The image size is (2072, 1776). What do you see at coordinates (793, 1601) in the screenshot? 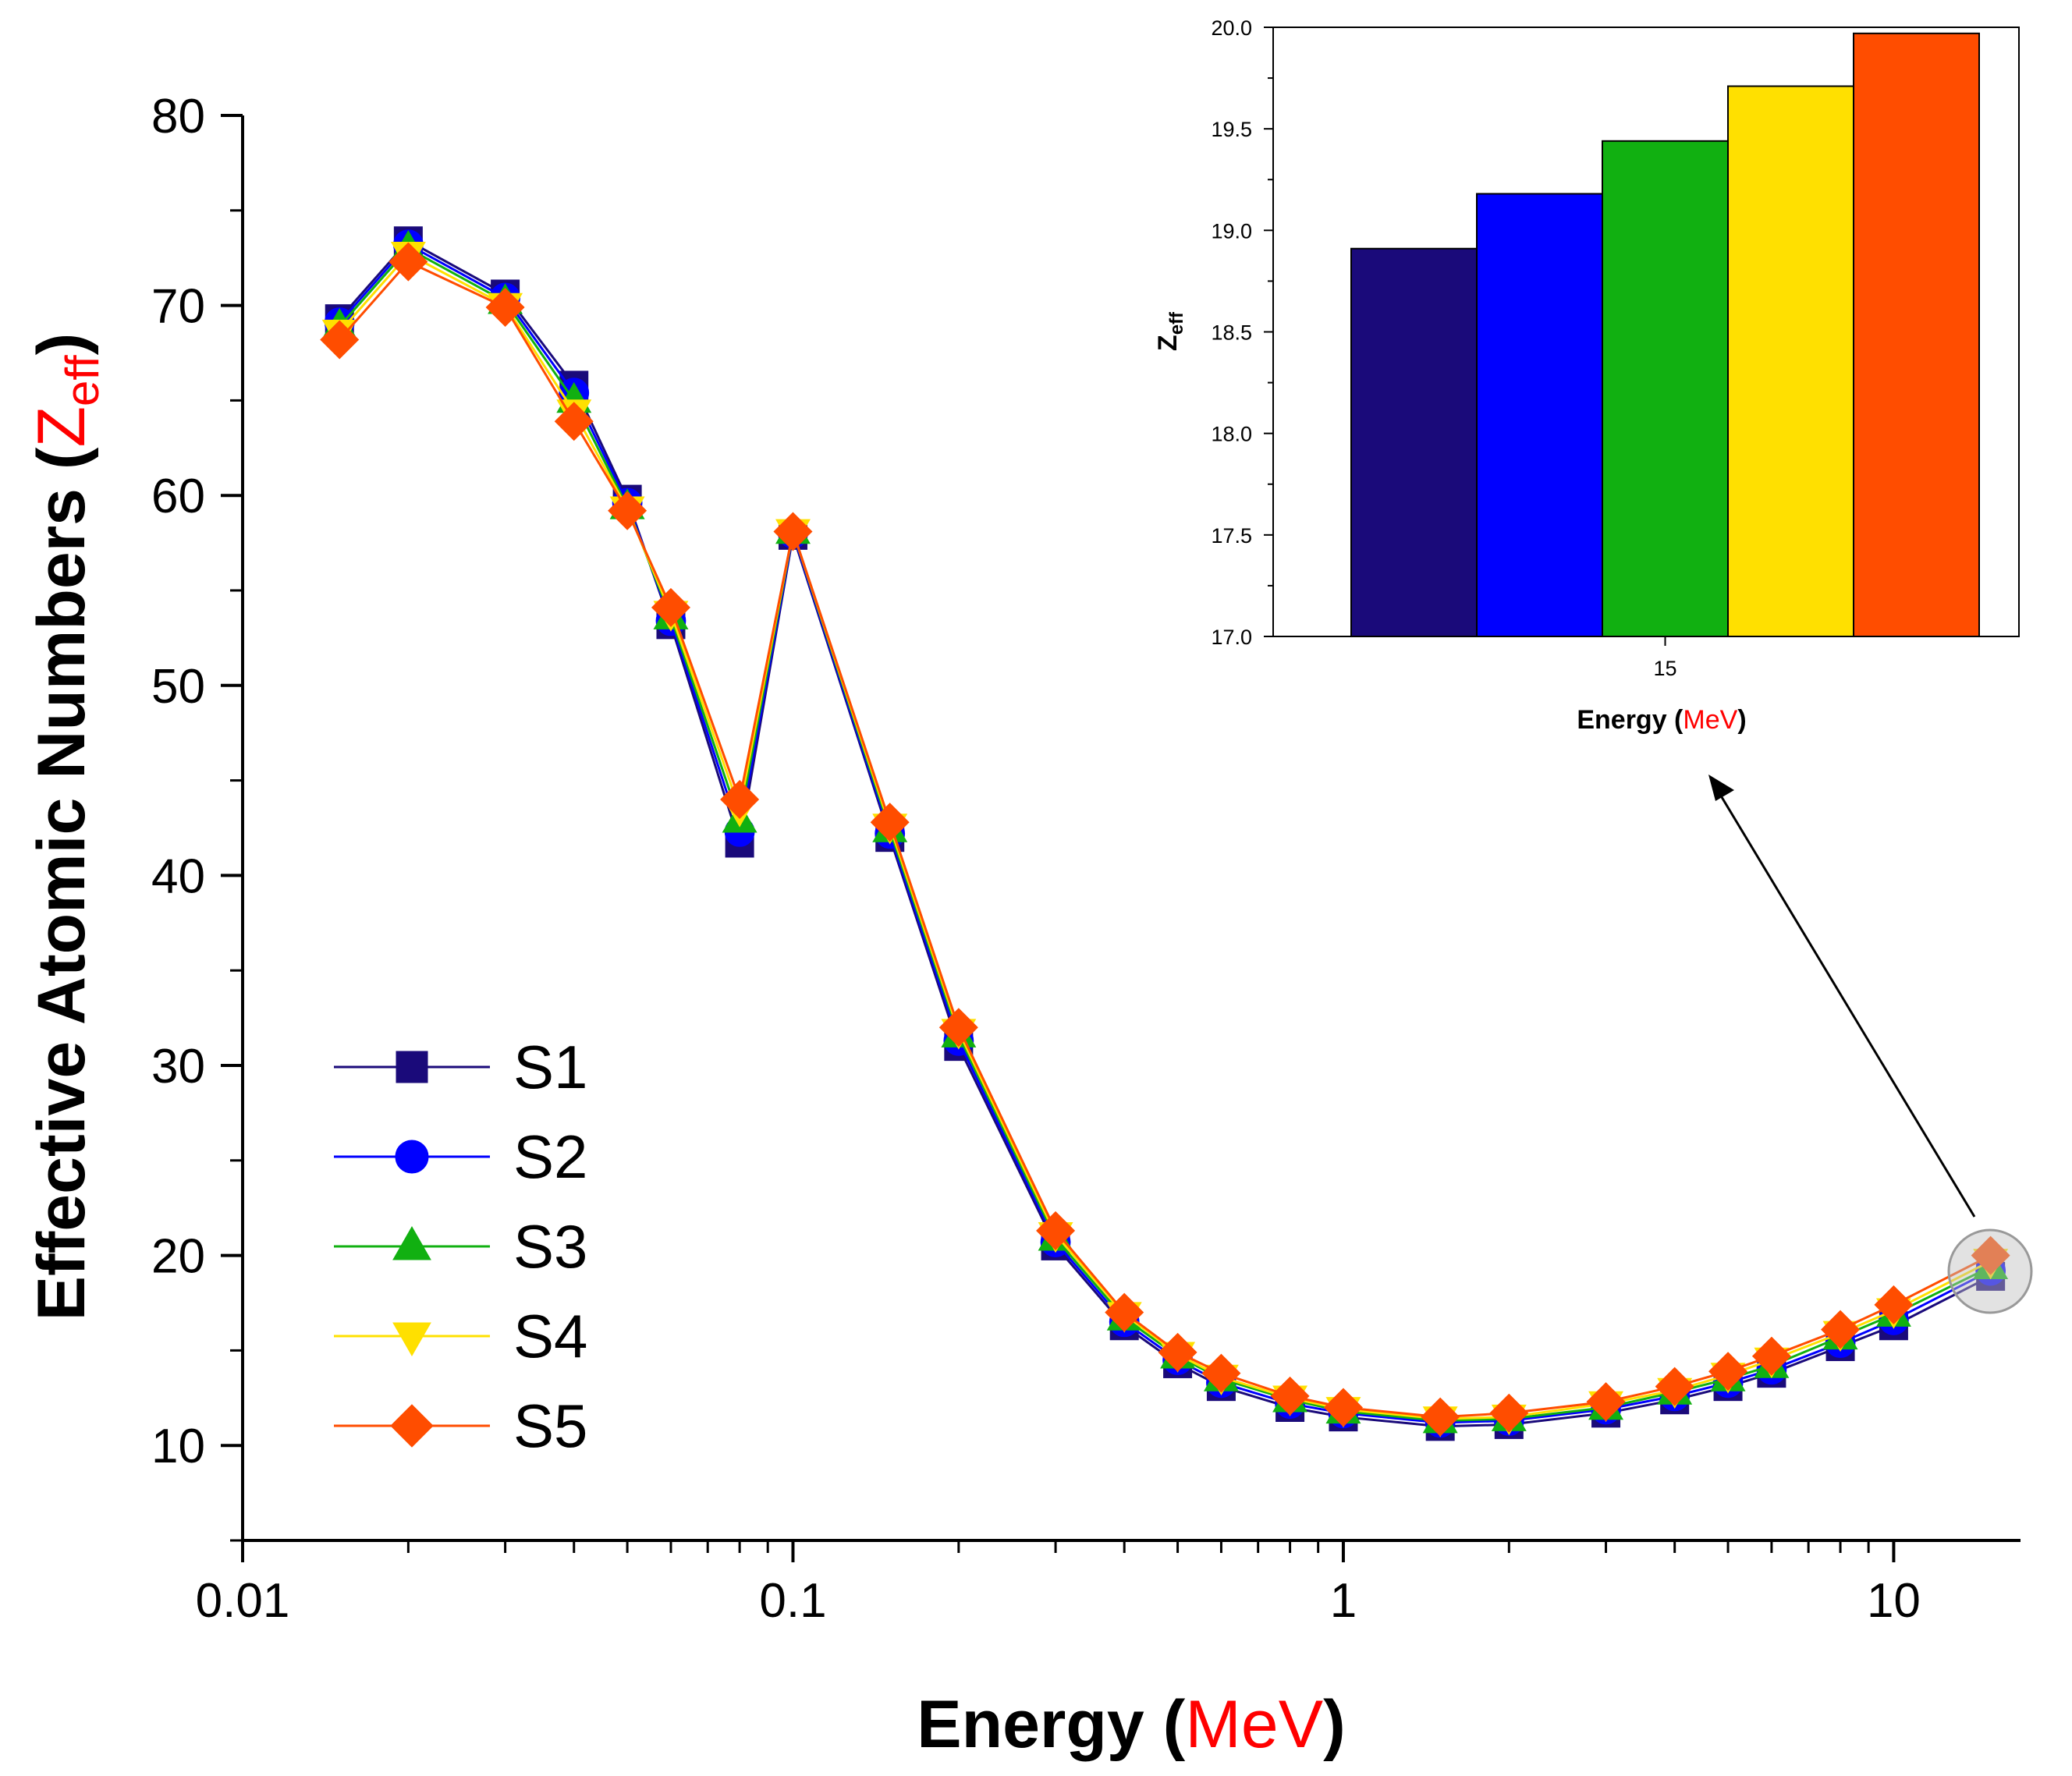
I see `x-tick-label: 0.1` at bounding box center [793, 1601].